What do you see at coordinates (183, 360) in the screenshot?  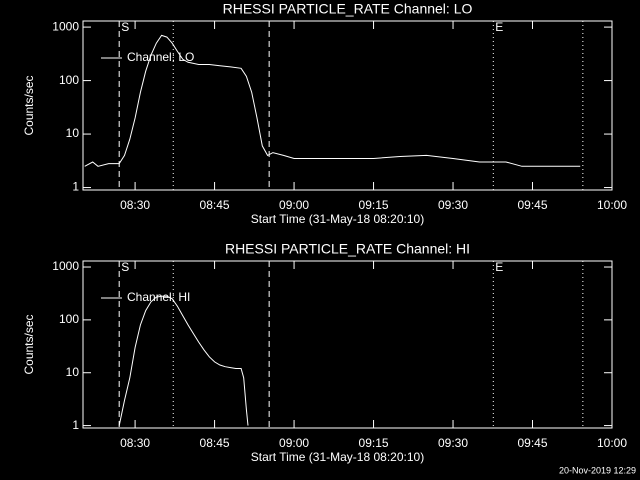 I see `data-line` at bounding box center [183, 360].